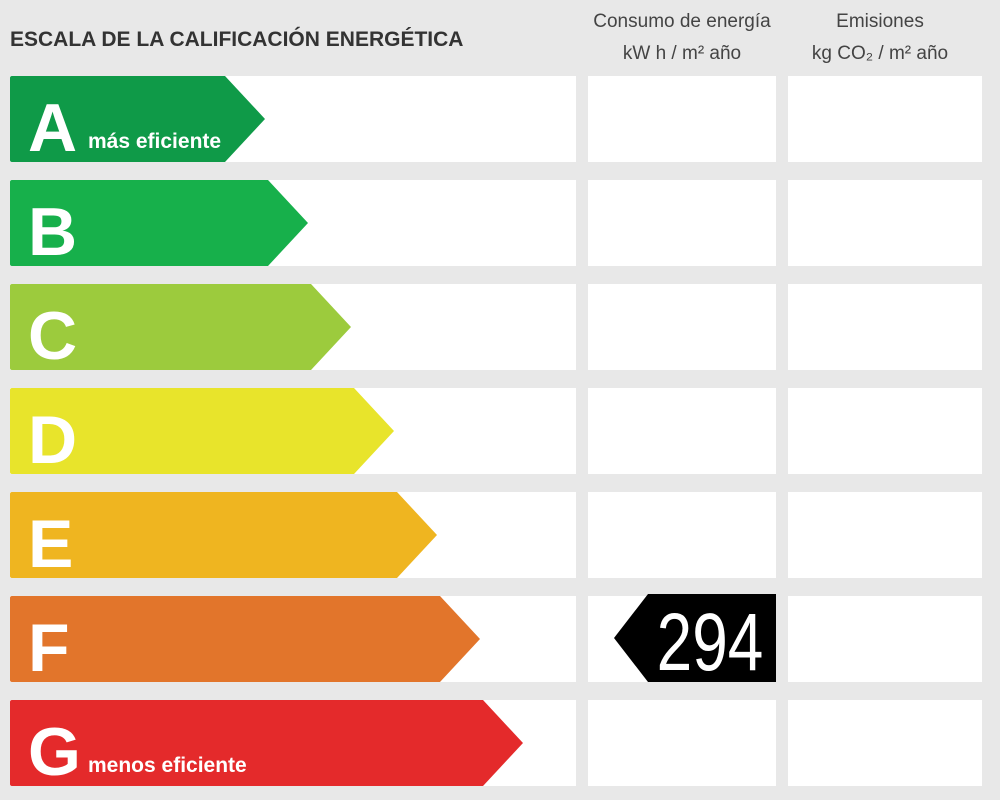  Describe the element at coordinates (50, 544) in the screenshot. I see `rating-letter: E` at that location.